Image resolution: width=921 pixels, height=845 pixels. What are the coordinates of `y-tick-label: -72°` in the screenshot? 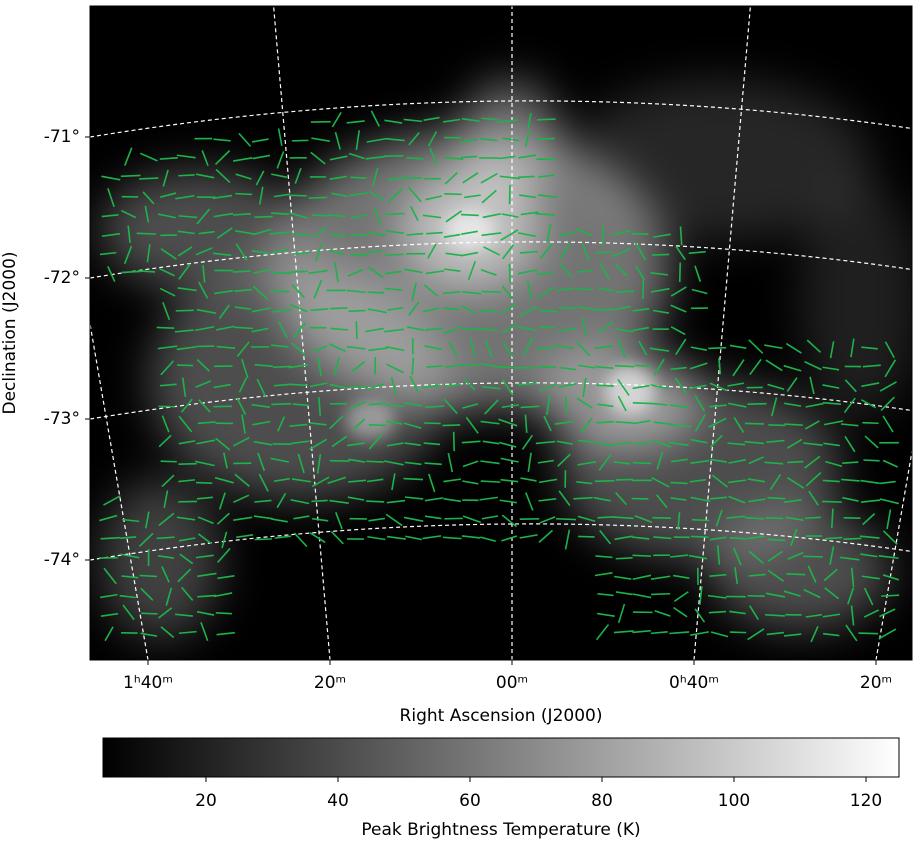 It's located at (62, 278).